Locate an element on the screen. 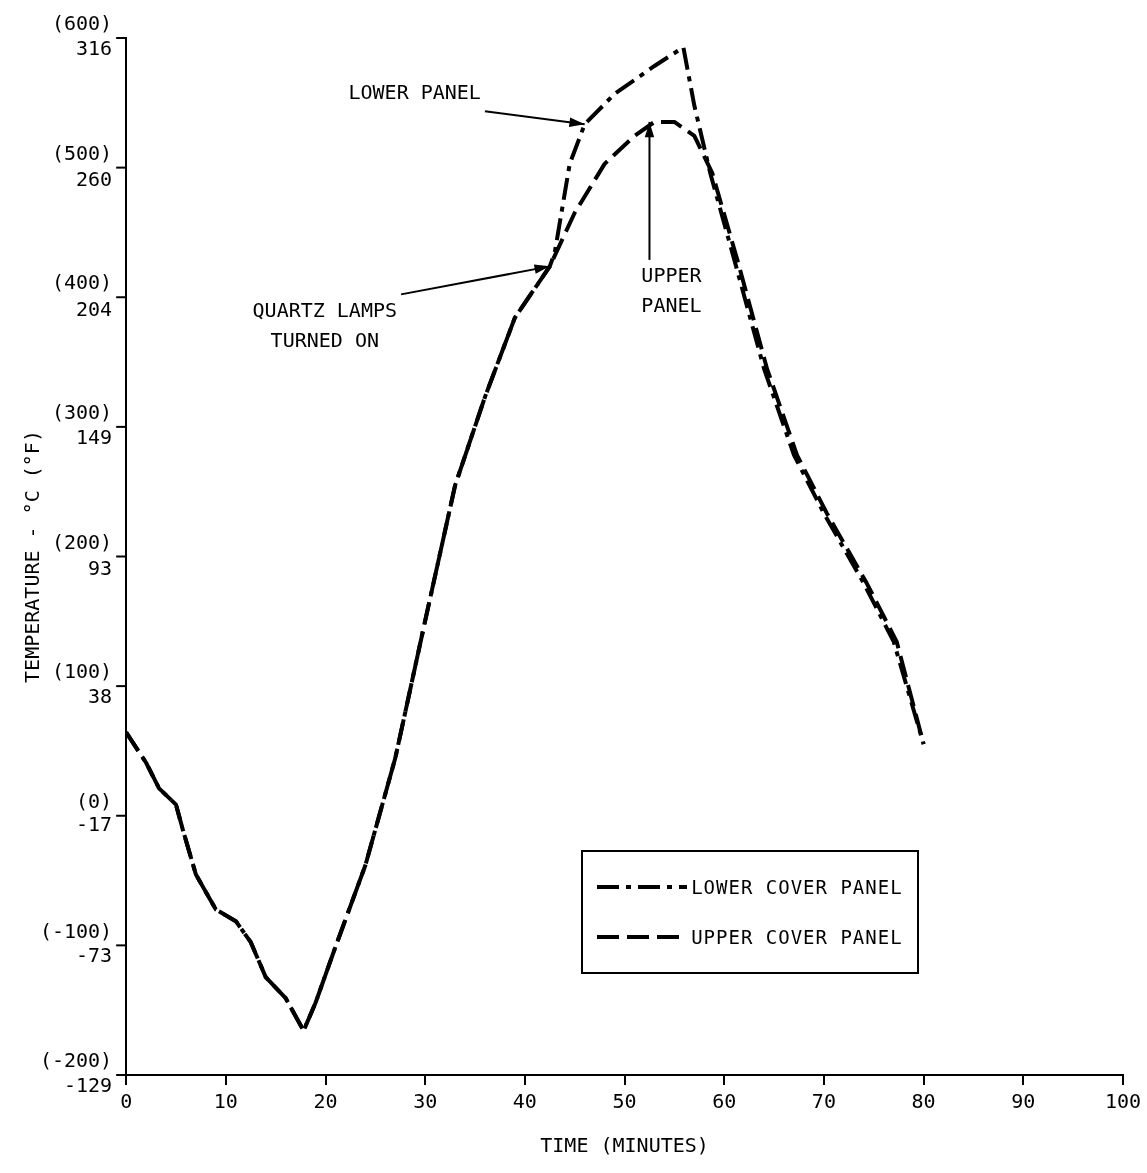 The image size is (1147, 1173). x-tick-label: 100 is located at coordinates (1122, 1101).